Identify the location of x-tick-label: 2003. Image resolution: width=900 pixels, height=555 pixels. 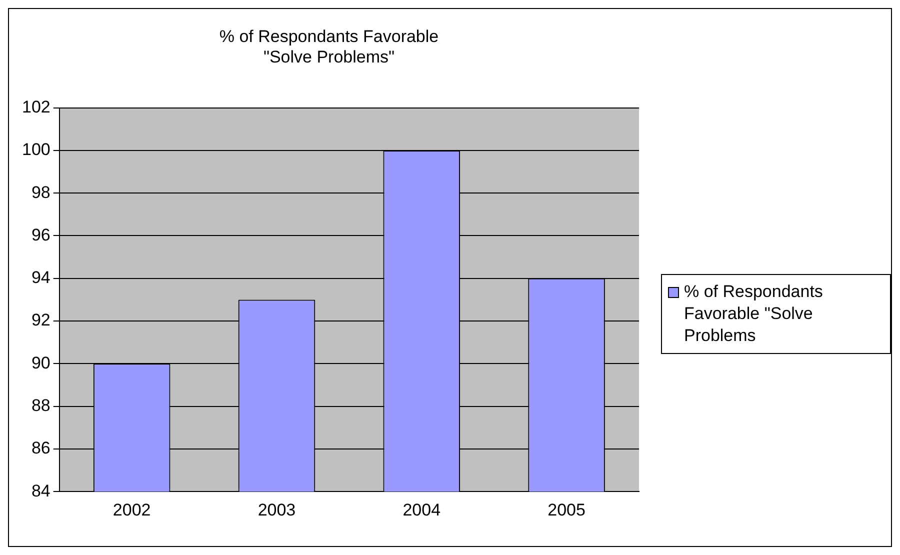
(277, 510).